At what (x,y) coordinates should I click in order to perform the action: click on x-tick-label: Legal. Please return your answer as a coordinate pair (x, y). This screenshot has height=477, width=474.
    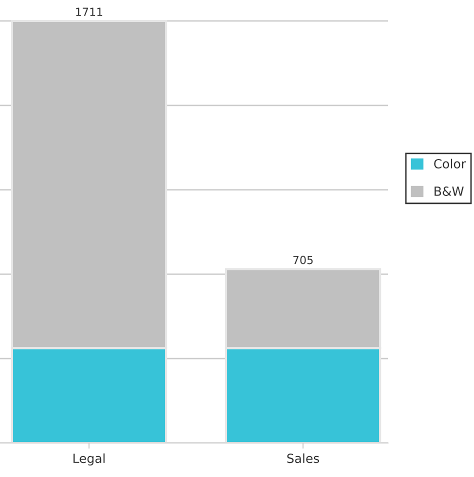
    Looking at the image, I should click on (89, 459).